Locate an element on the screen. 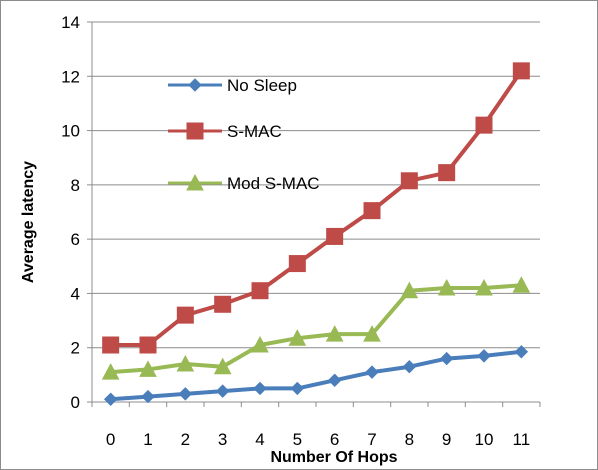  y-tick-label: 2 is located at coordinates (75, 348).